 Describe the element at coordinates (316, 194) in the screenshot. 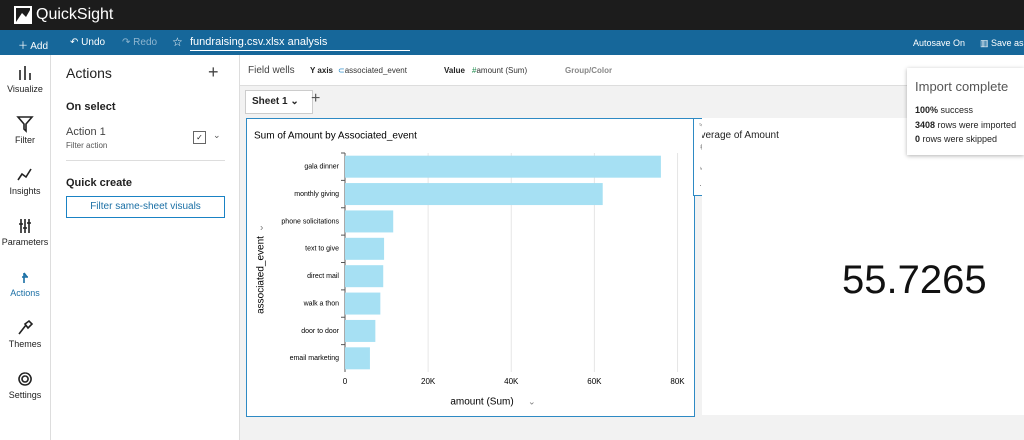

I see `y-tick-label: monthly giving` at that location.